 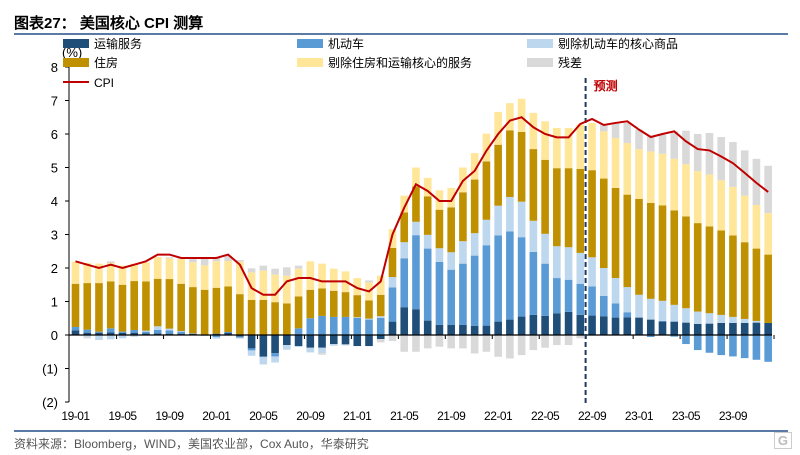 What do you see at coordinates (191, 444) in the screenshot?
I see `source-note: 资料来源：Bloomberg，WIND，美国农业部，Cox Auto，华泰研究` at bounding box center [191, 444].